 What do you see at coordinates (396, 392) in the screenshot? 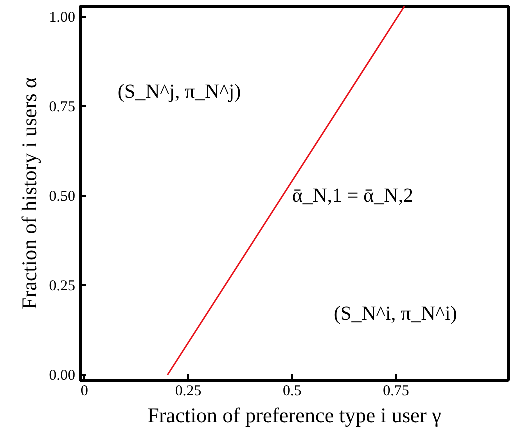
I see `x-tick-label: 0.75` at bounding box center [396, 392].